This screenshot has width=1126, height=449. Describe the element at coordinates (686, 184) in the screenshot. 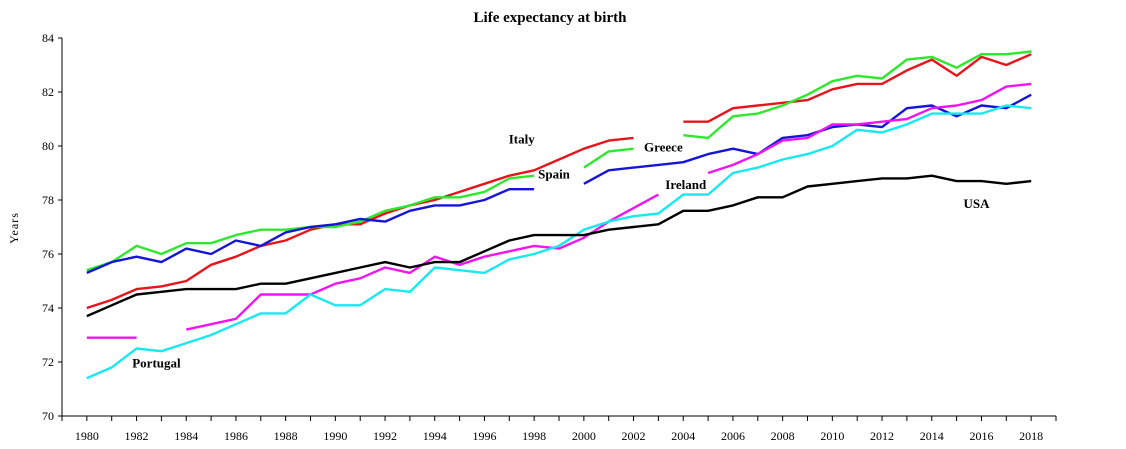

I see `series-label-ireland: Ireland` at that location.